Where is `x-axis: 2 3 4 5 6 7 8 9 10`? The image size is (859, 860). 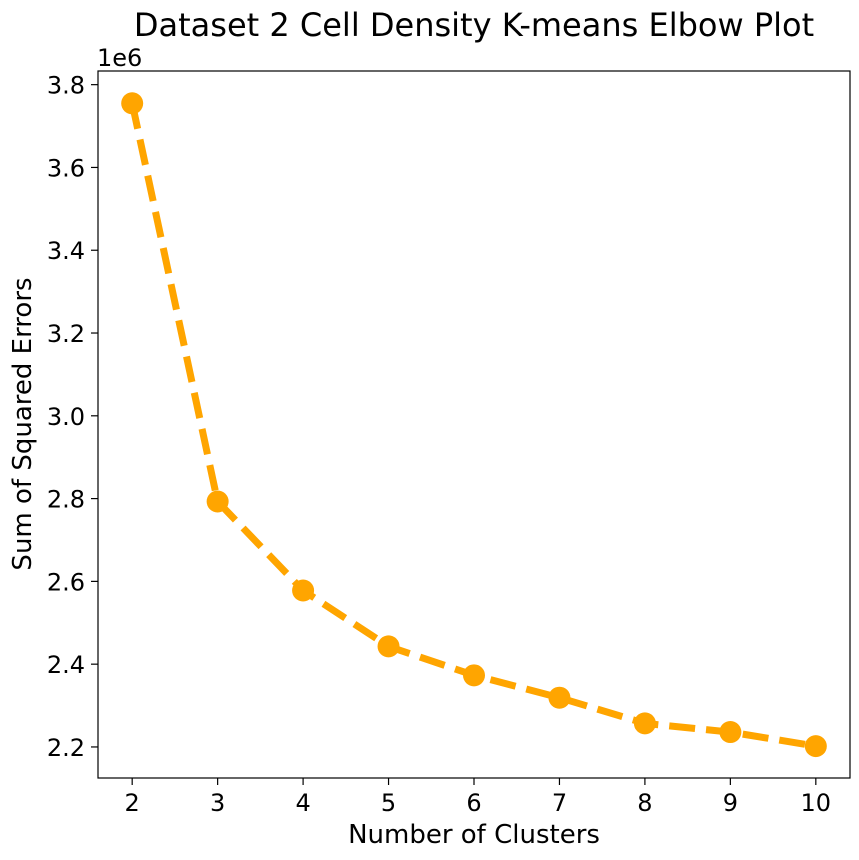 x-axis: 2 3 4 5 6 7 8 9 10 is located at coordinates (478, 797).